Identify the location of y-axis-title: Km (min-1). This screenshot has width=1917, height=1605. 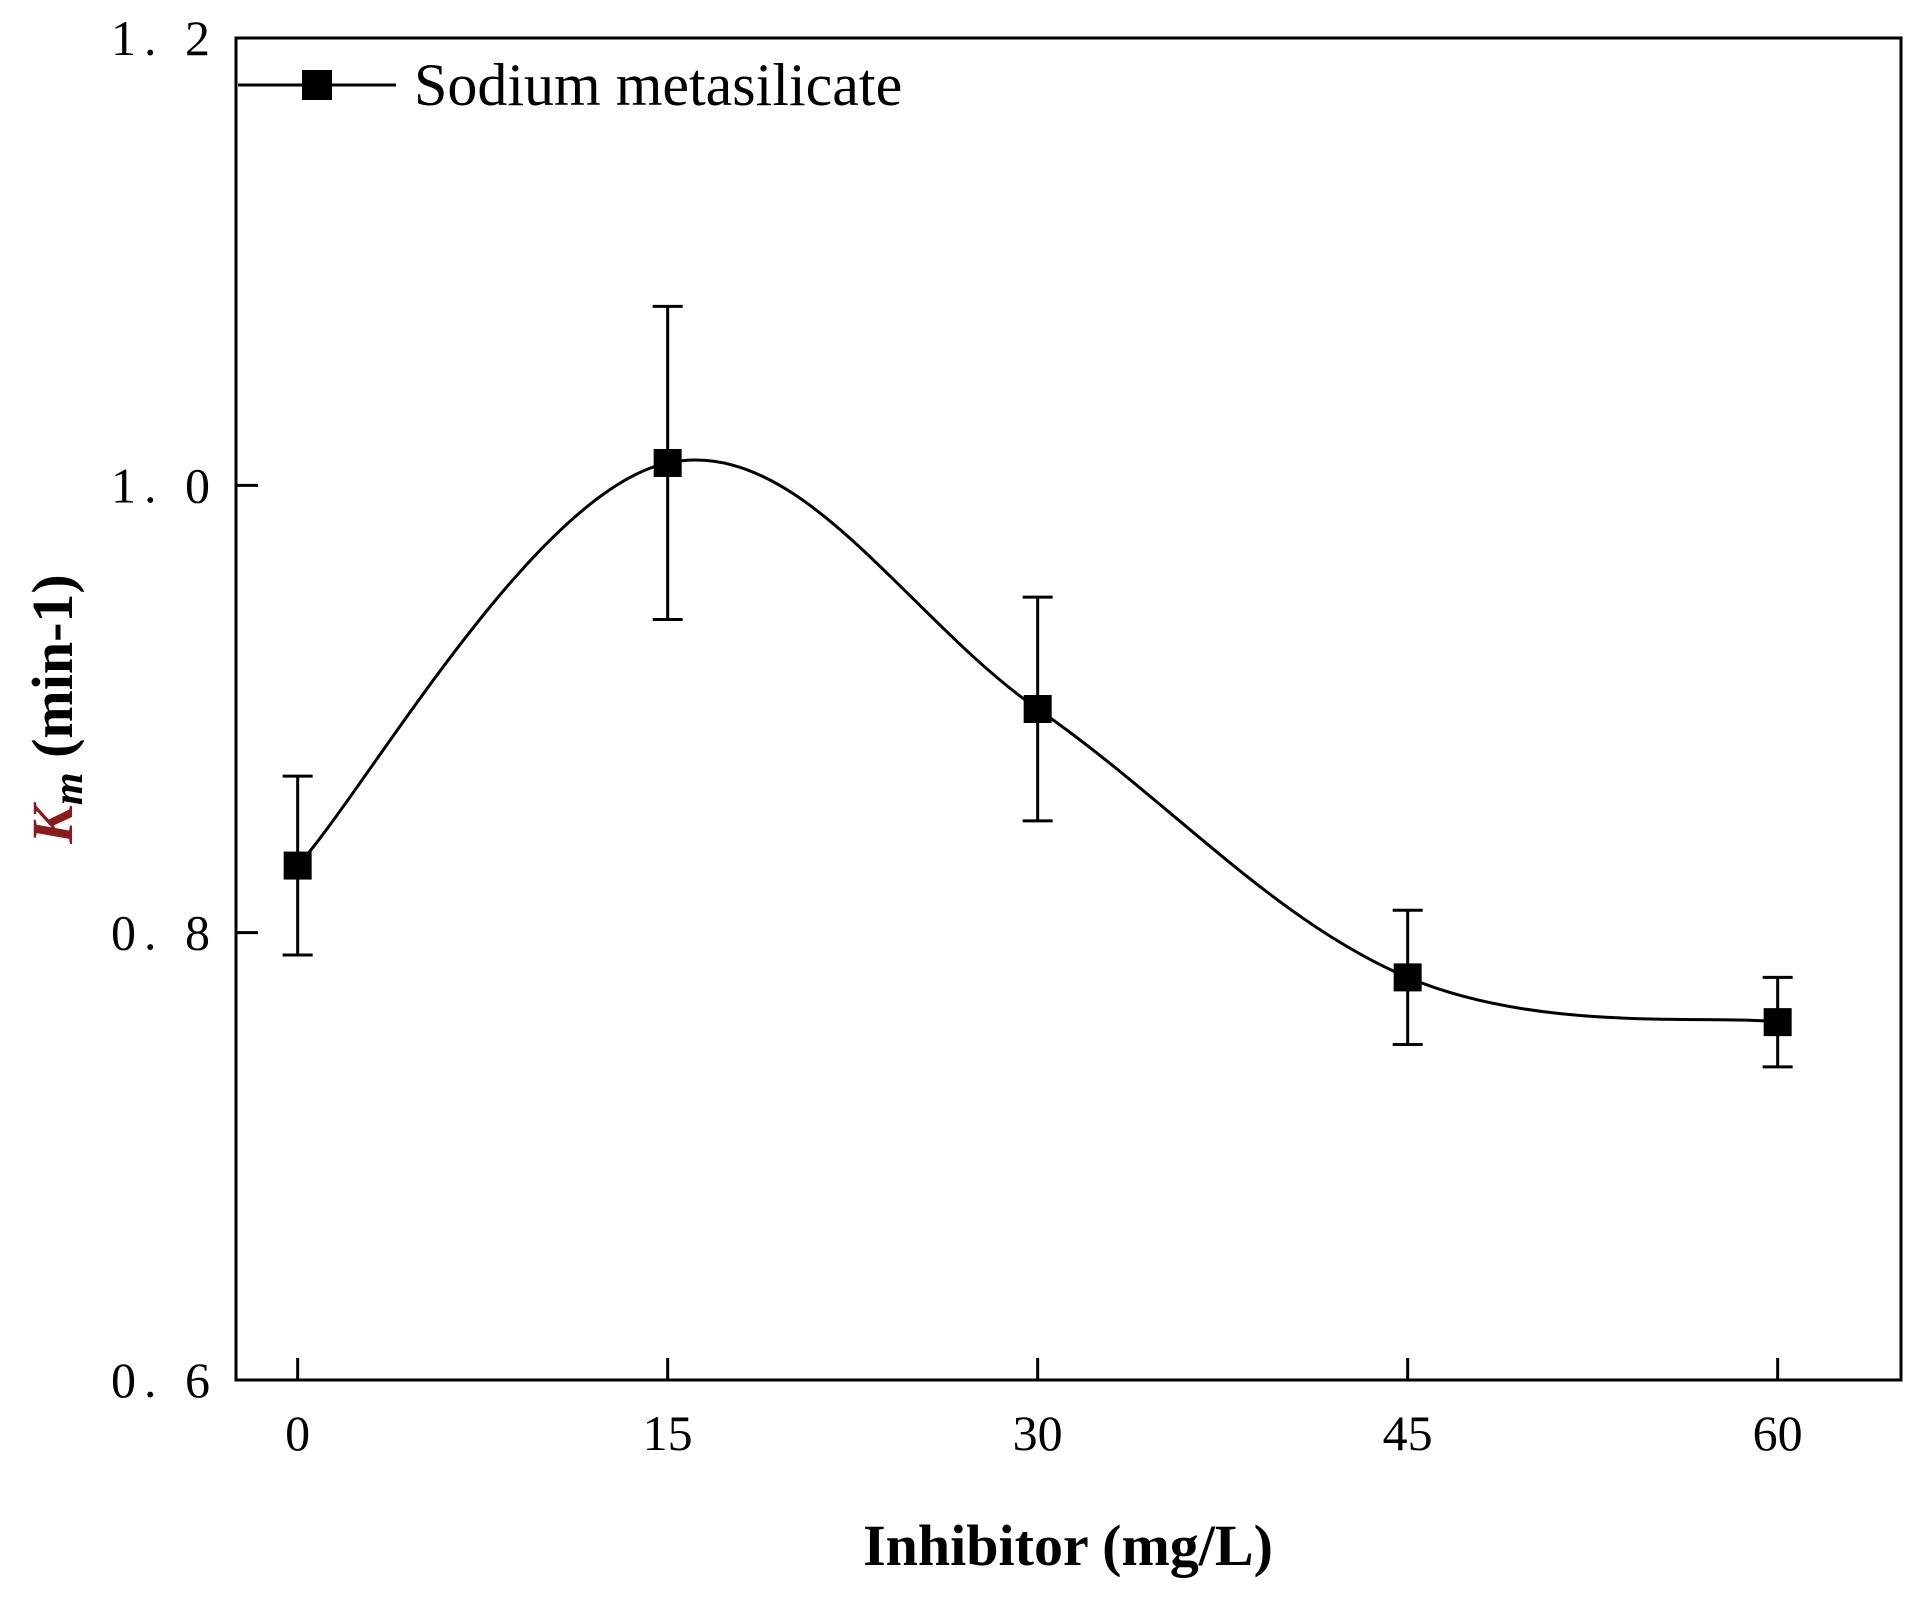
(56, 709).